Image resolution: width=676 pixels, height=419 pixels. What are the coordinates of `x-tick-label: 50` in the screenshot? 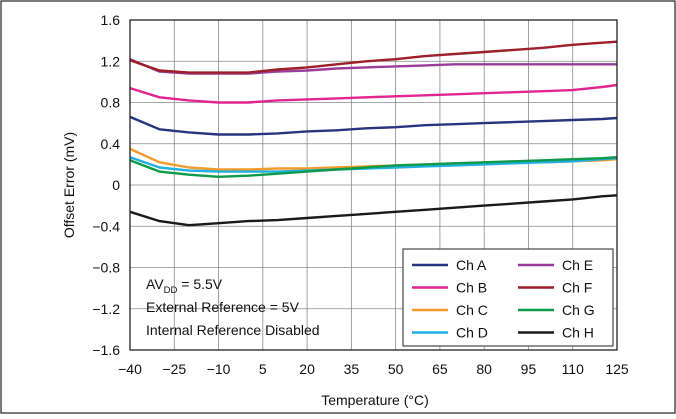 It's located at (396, 369).